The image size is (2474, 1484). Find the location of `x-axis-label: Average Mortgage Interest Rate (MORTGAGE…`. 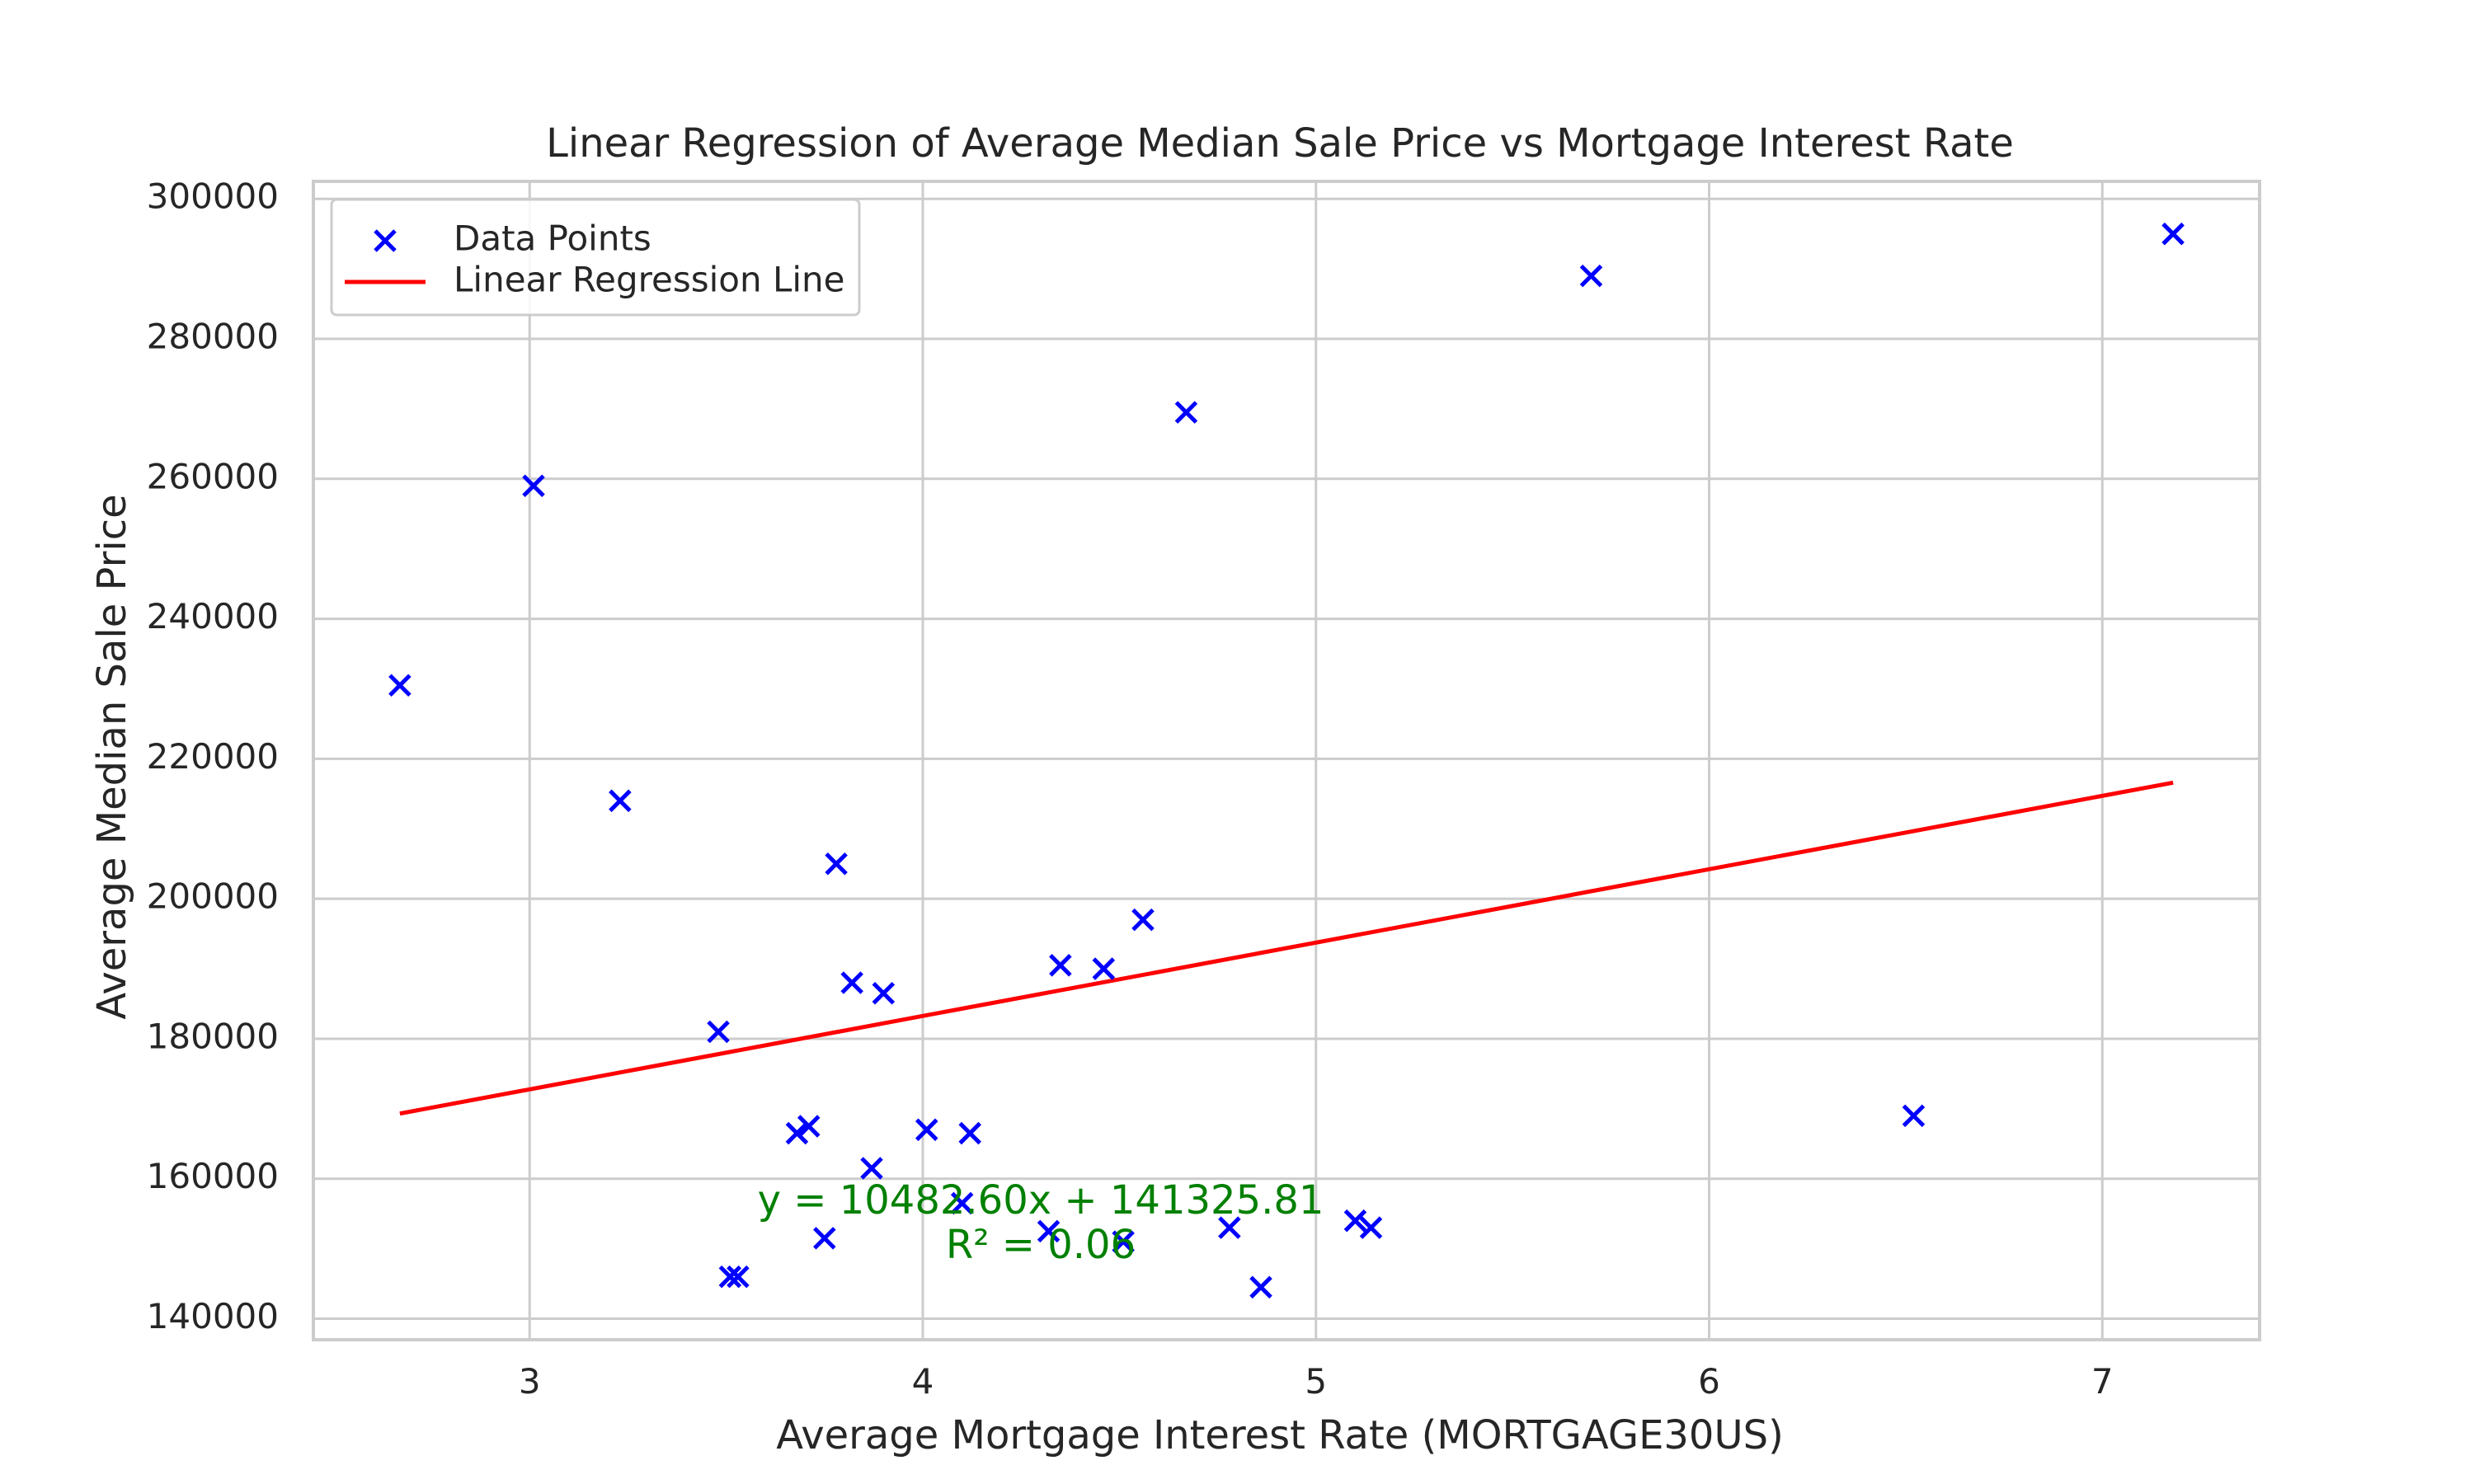

x-axis-label: Average Mortgage Interest Rate (MORTGAGE… is located at coordinates (1280, 1435).